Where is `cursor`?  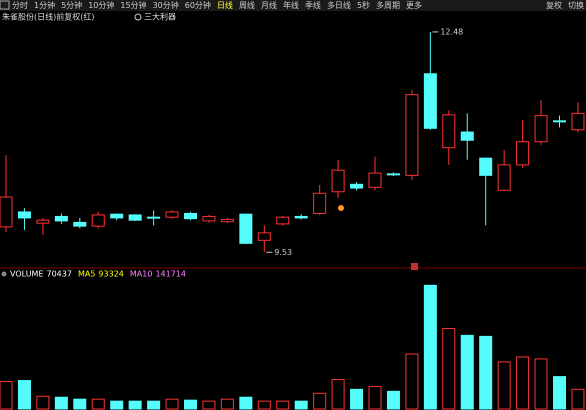
cursor is located at coordinates (341, 208).